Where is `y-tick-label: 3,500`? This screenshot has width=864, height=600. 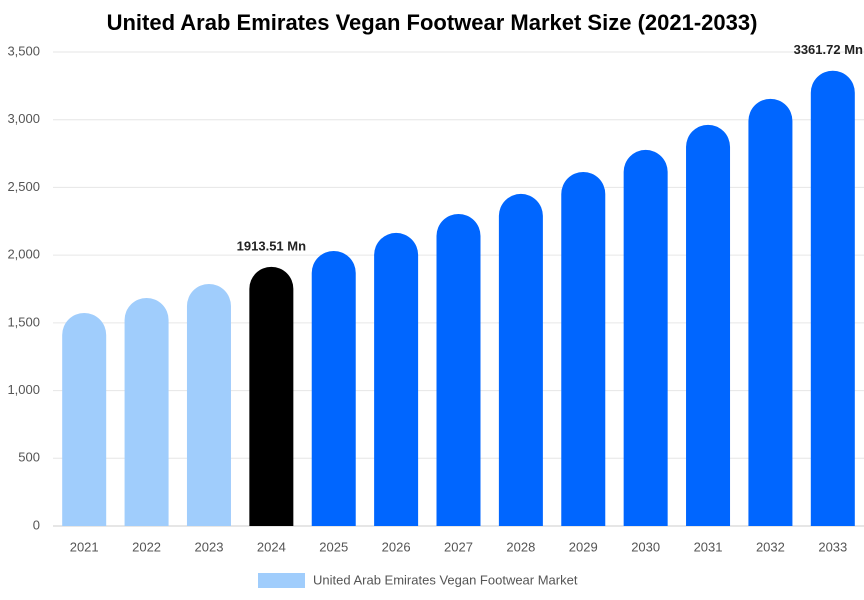
y-tick-label: 3,500 is located at coordinates (23, 50).